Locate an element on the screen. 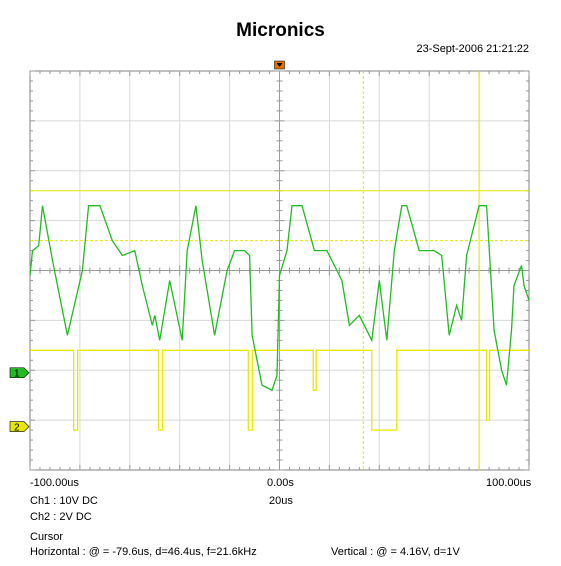 This screenshot has width=561, height=566. ch2-setting: Ch2 : 2V DC is located at coordinates (61, 517).